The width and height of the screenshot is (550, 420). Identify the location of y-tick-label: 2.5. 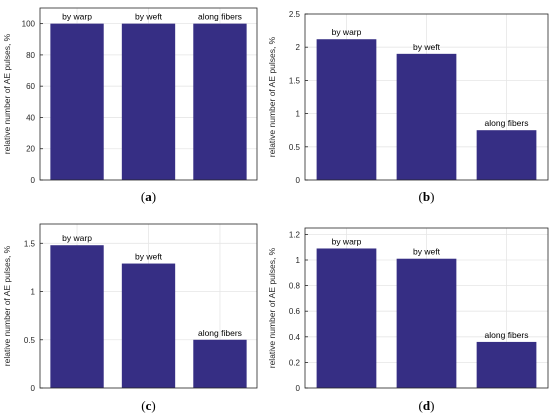
(295, 14).